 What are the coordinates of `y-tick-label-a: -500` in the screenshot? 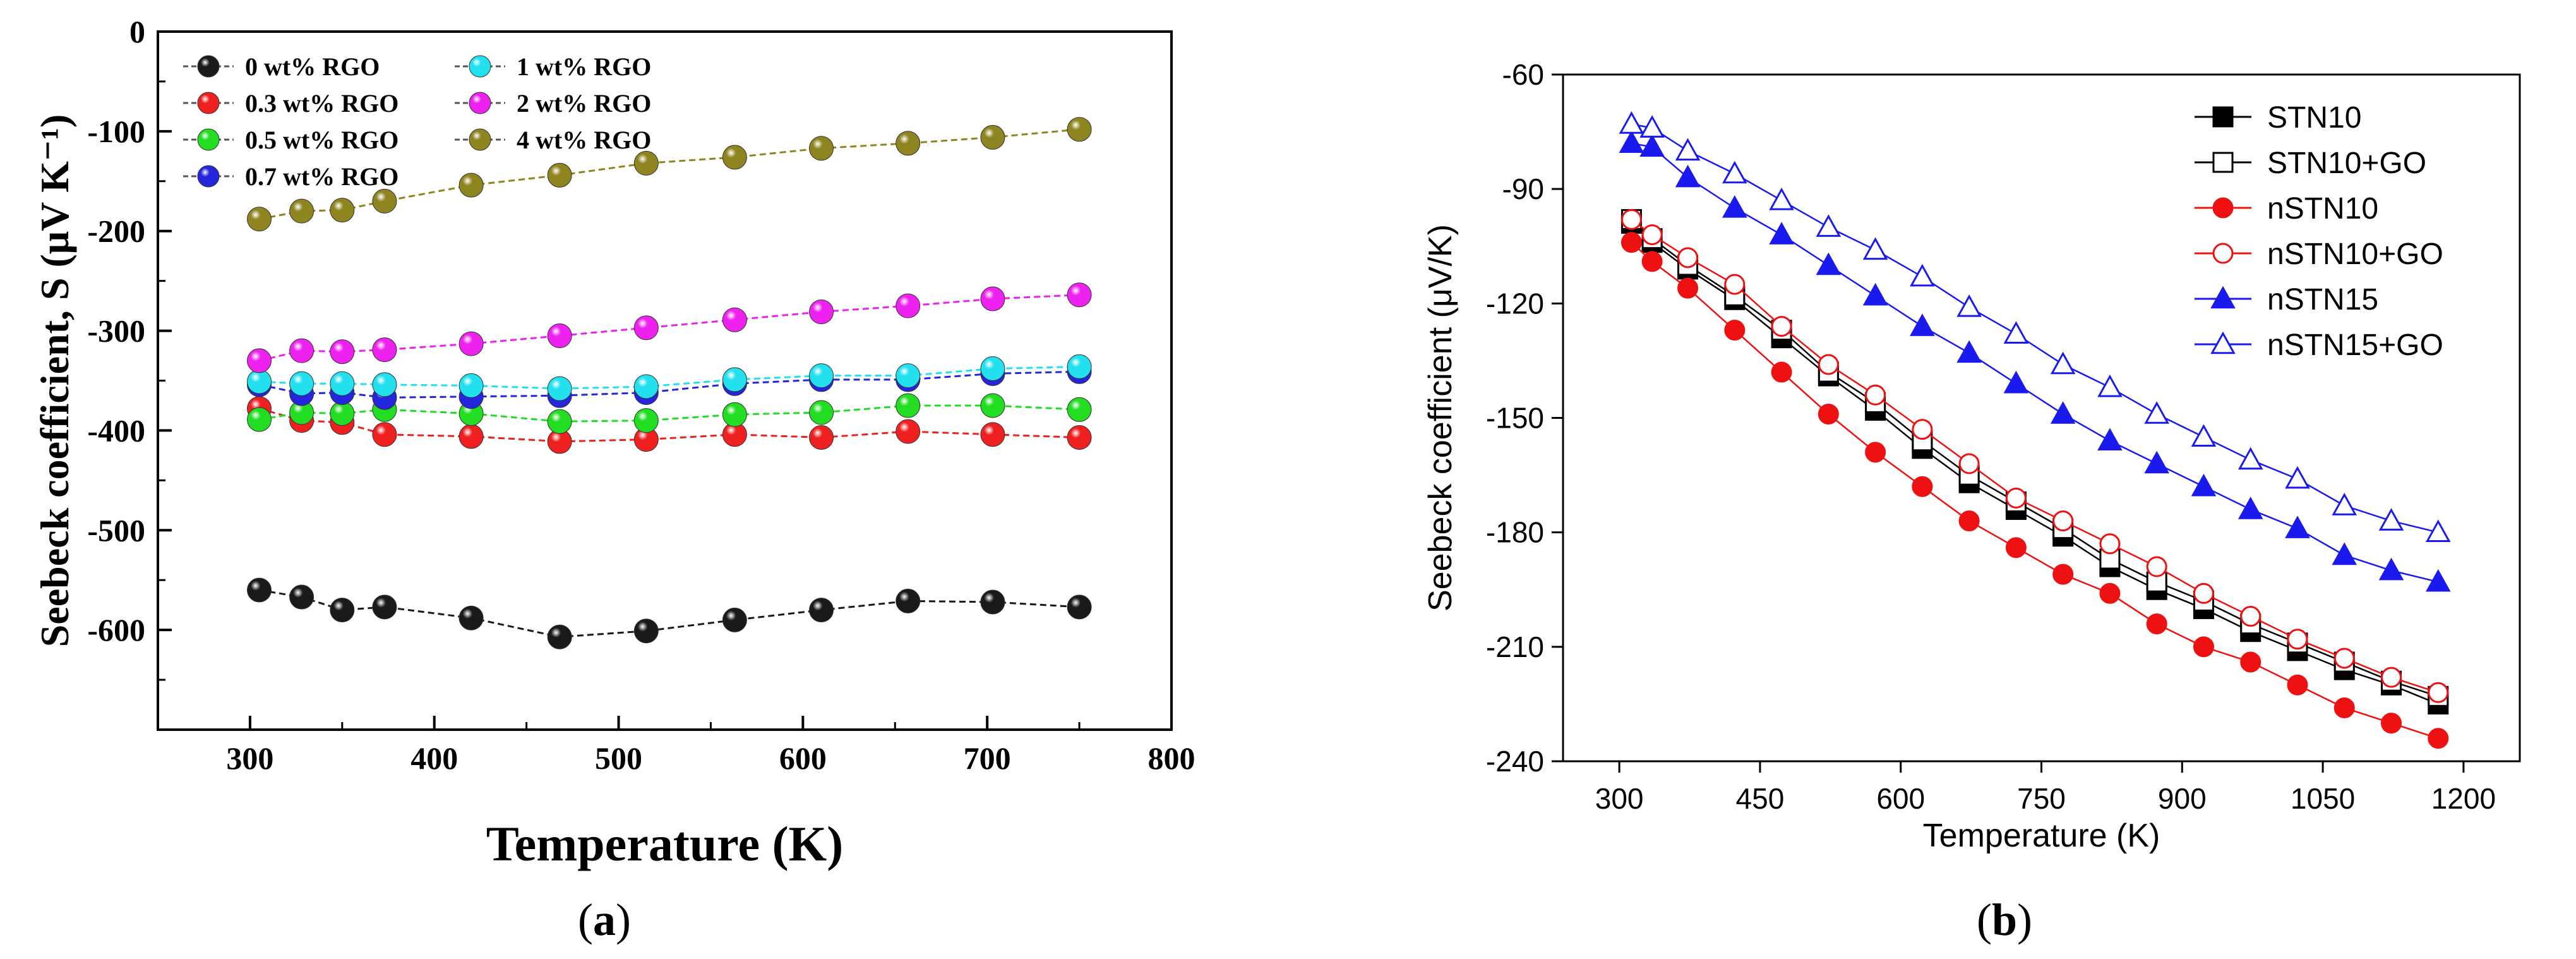 It's located at (116, 530).